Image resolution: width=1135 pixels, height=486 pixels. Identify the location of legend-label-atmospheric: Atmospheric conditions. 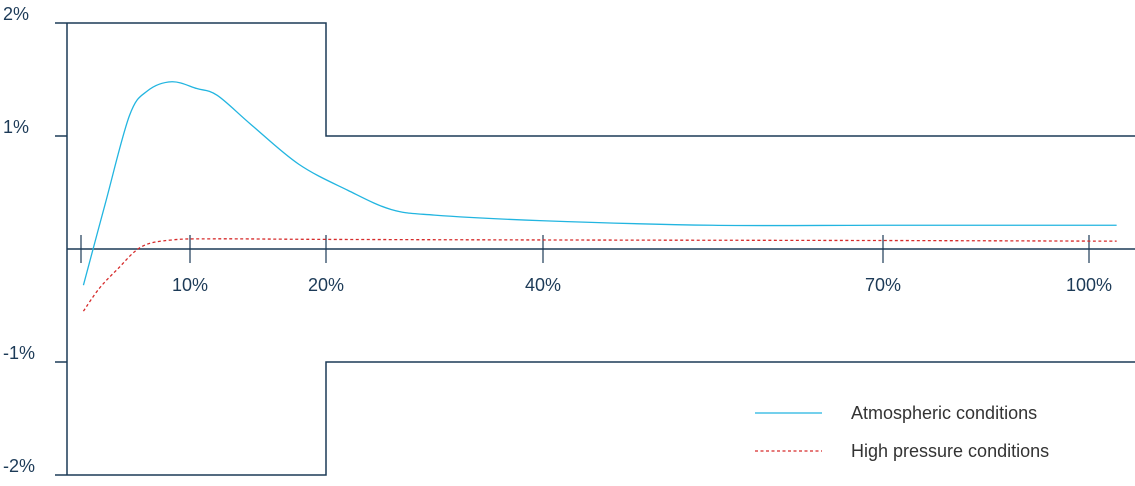
(944, 413).